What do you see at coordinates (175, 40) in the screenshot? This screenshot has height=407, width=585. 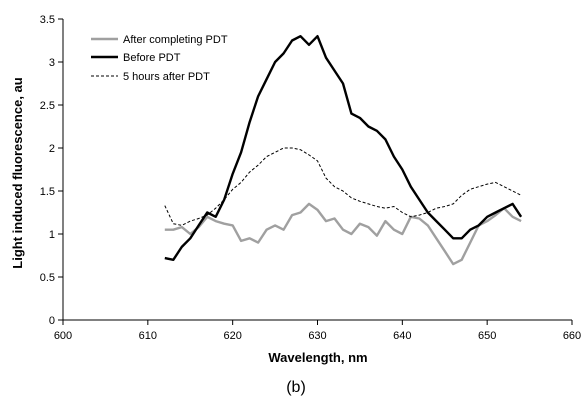 I see `legend-label-after-completing-pdt: After completing PDT` at bounding box center [175, 40].